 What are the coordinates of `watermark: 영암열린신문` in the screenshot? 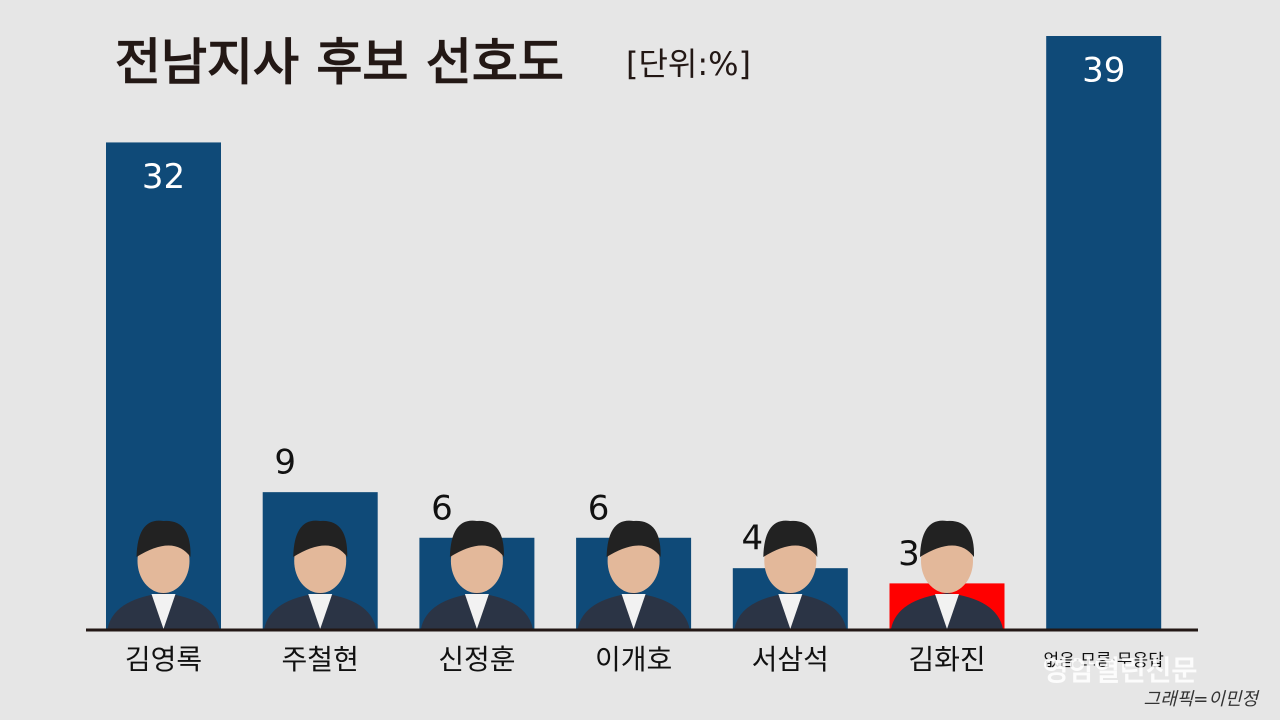 It's located at (1120, 670).